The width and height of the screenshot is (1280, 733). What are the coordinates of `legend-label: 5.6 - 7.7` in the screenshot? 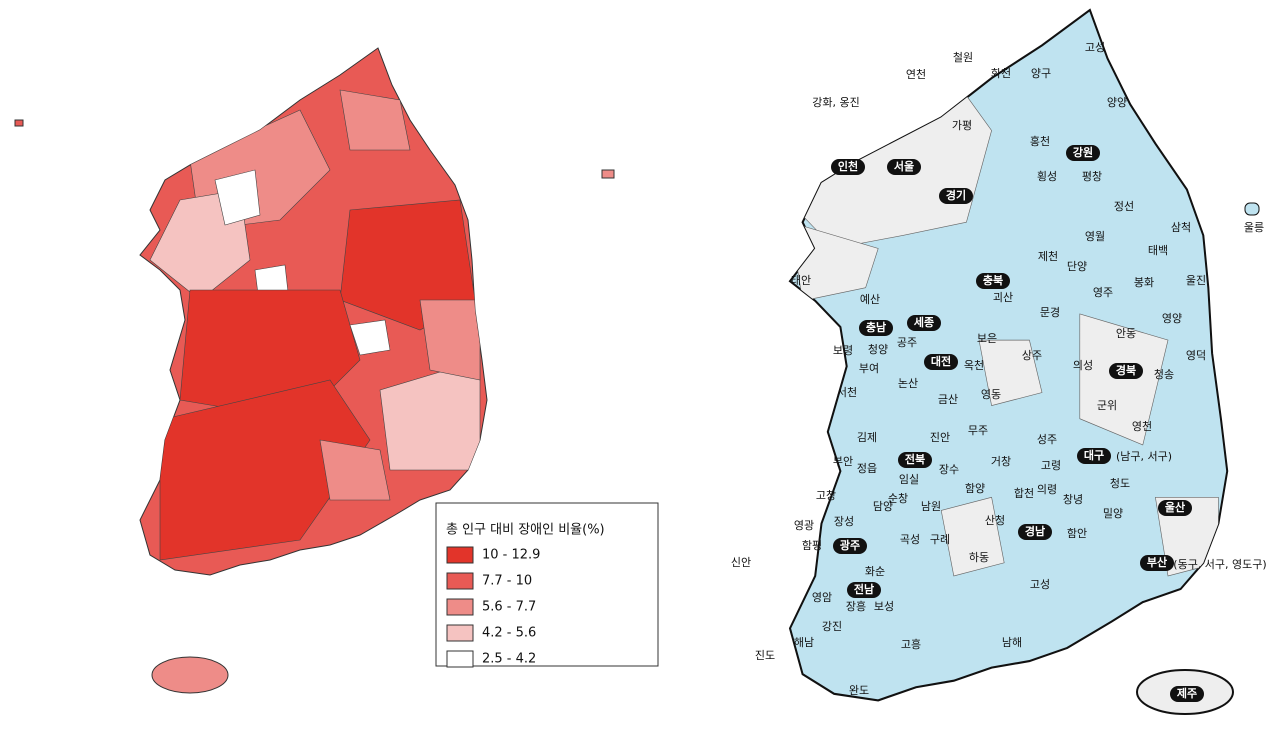 It's located at (509, 607).